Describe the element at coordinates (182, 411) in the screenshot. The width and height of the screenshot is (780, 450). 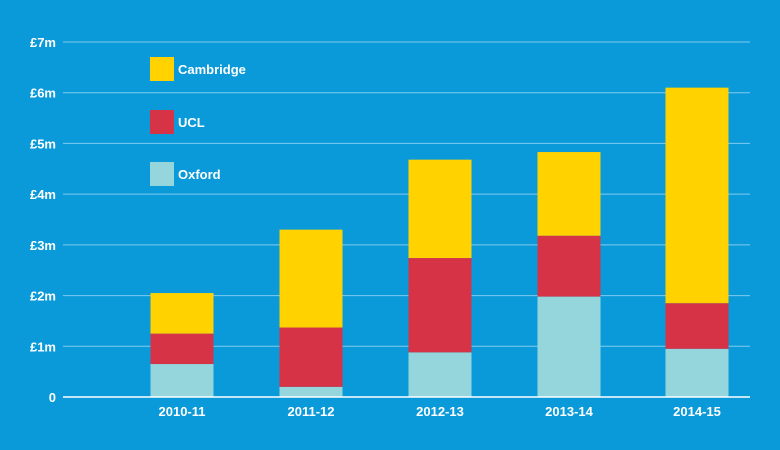
I see `x-tick-label: 2010-11` at that location.